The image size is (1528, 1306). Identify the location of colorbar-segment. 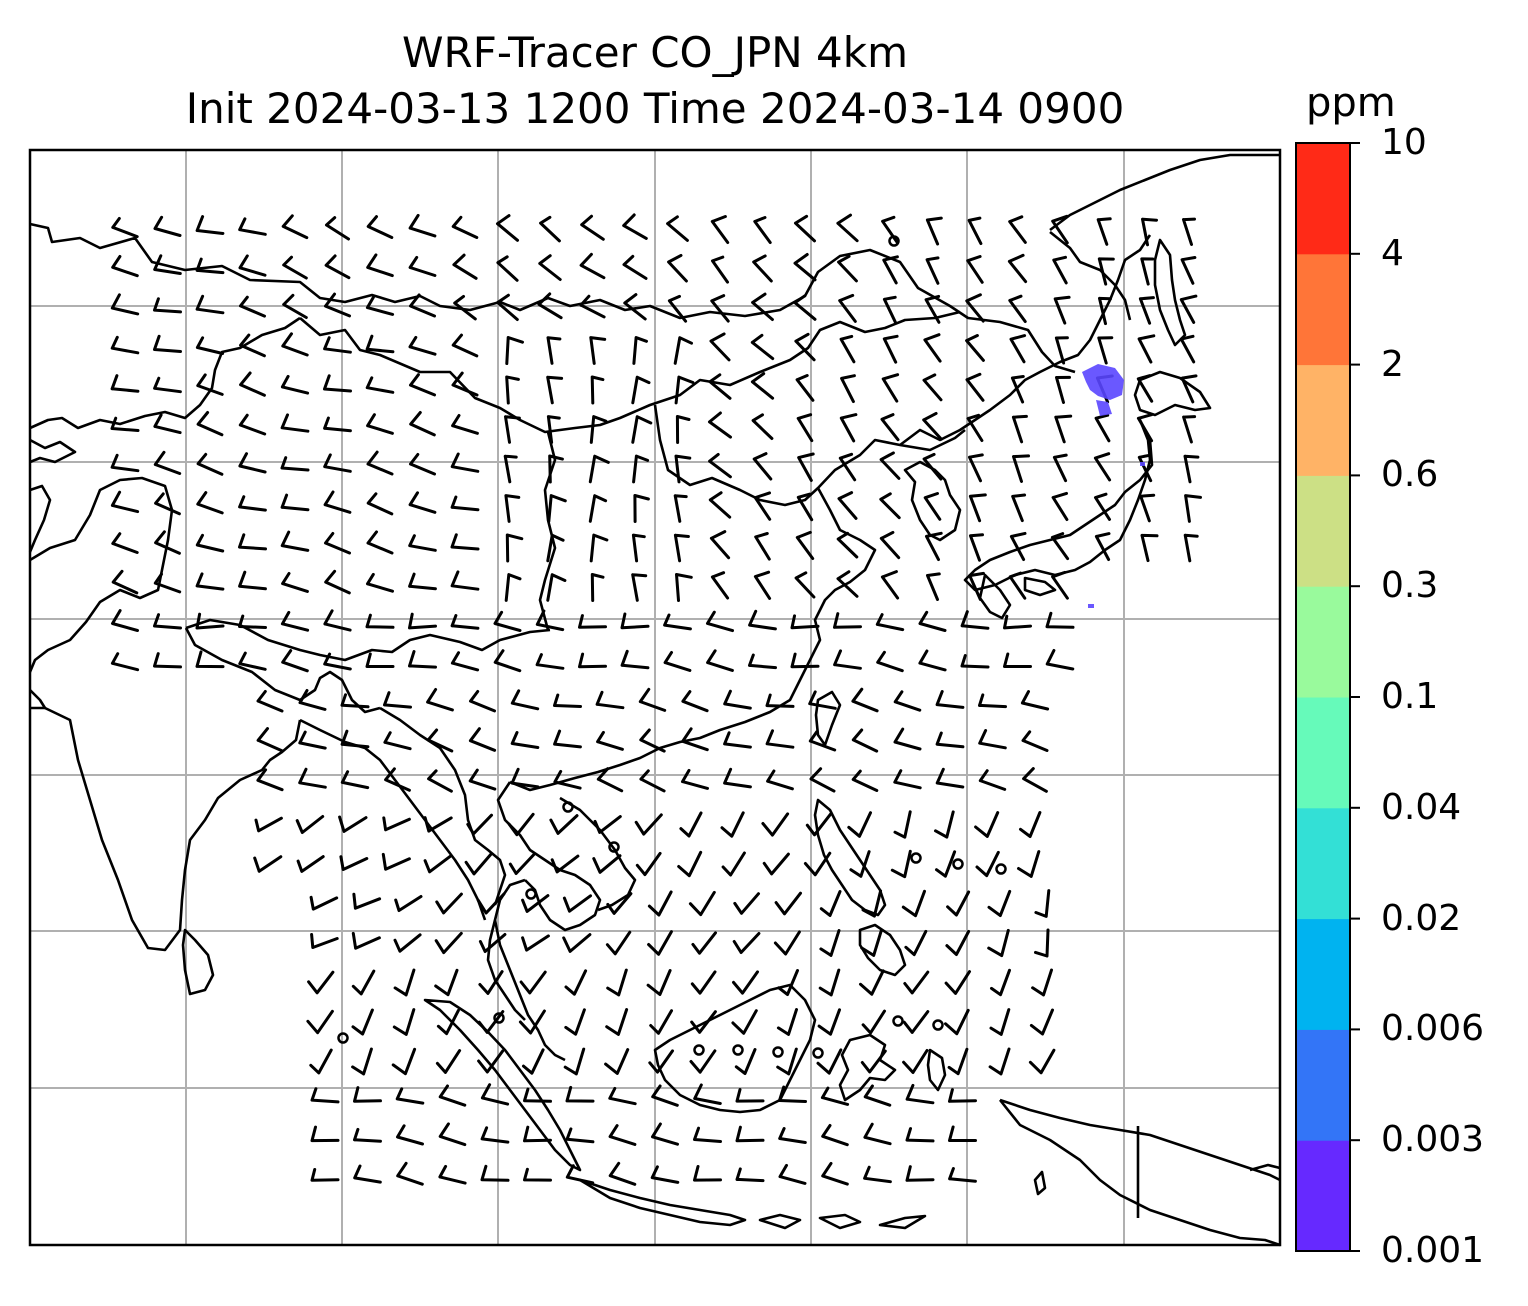
(1323, 199).